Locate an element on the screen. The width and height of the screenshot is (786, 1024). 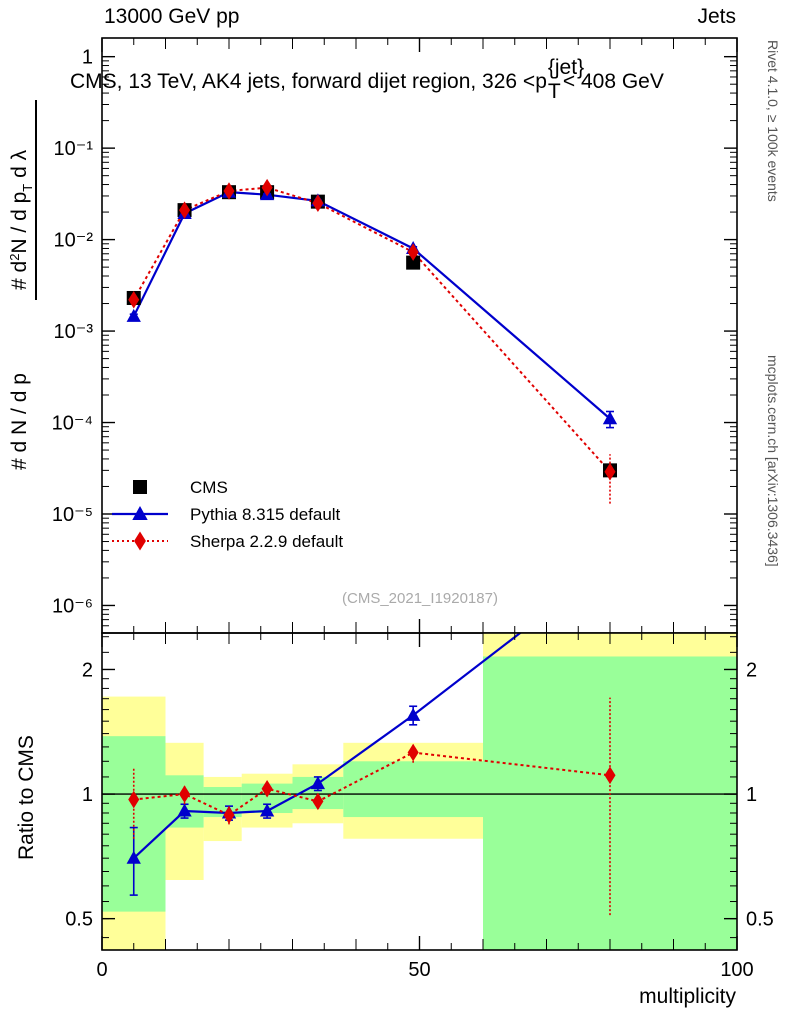
legend-item: Pythia 8.315 default is located at coordinates (226, 514).